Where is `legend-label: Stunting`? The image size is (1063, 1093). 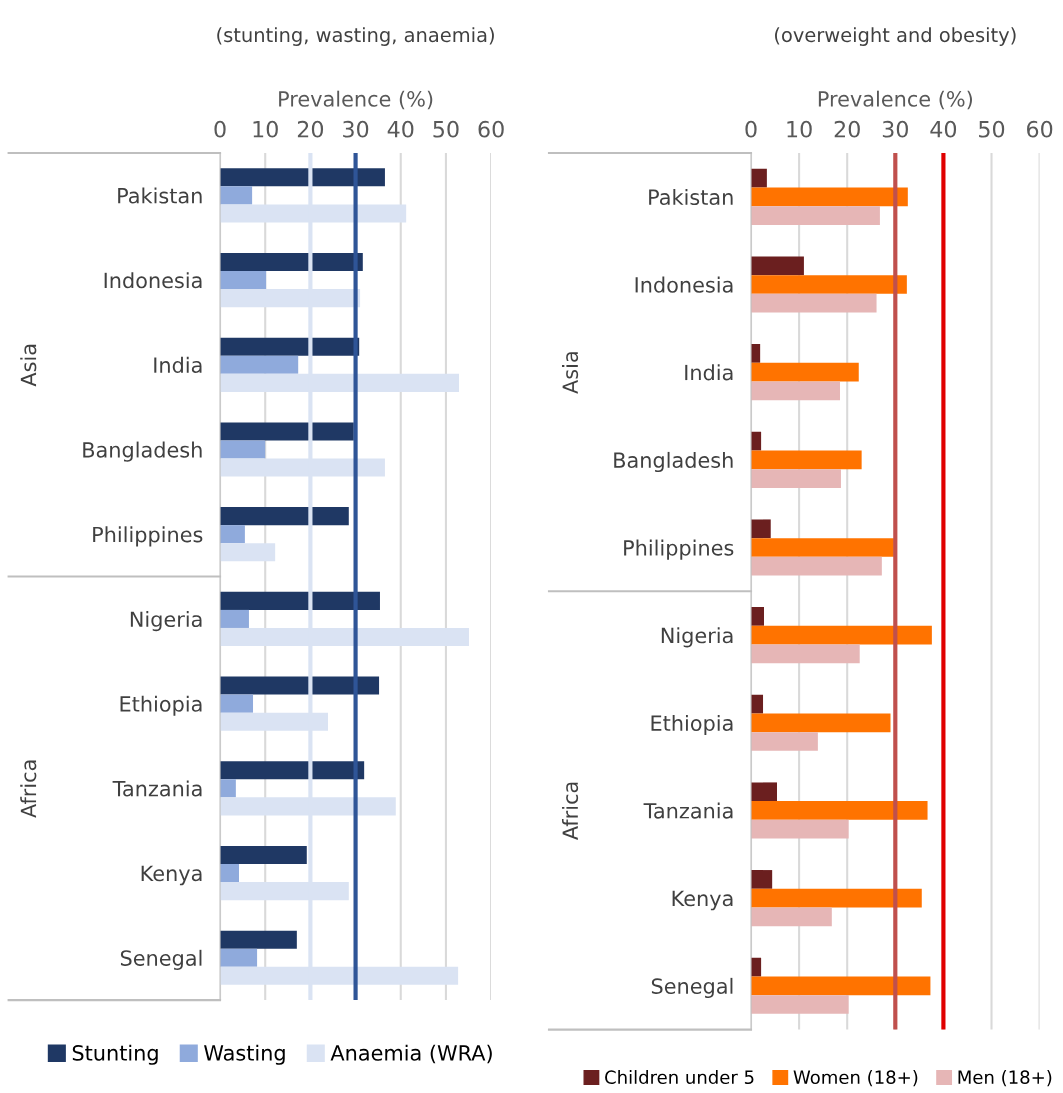
legend-label: Stunting is located at coordinates (115, 1054).